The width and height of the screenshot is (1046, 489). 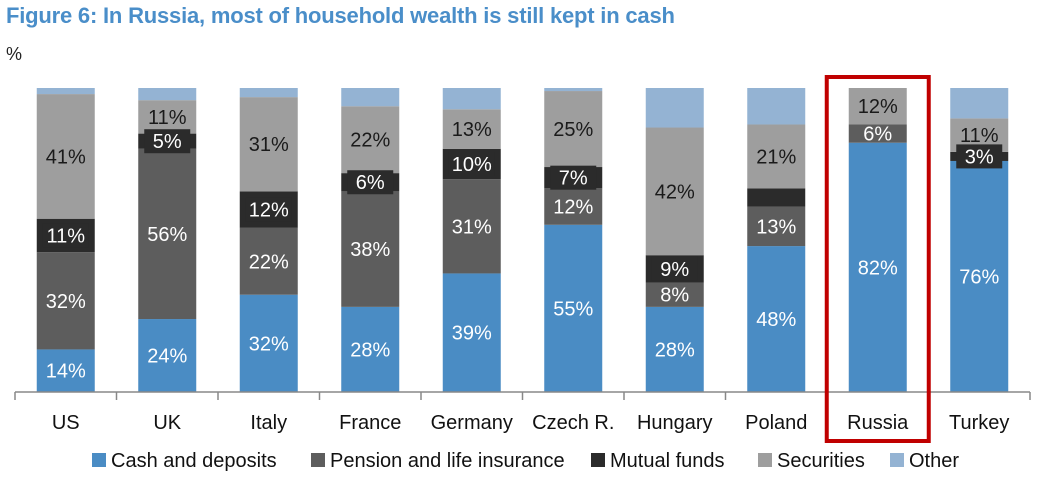 I want to click on data-label-poland-securities: 21%, so click(x=776, y=157).